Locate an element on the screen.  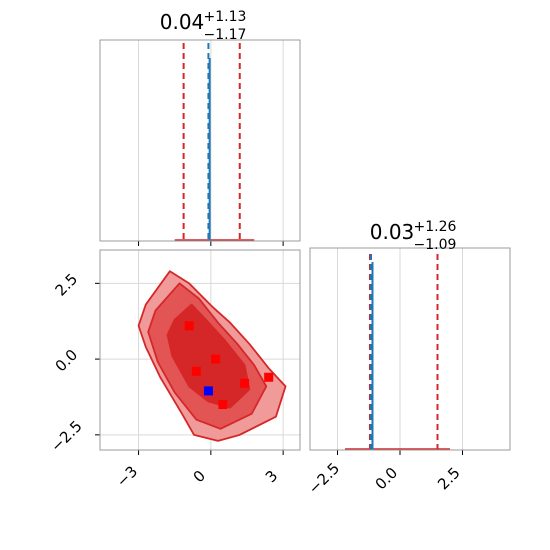
y-tick-label: 2.5 is located at coordinates (67, 285).